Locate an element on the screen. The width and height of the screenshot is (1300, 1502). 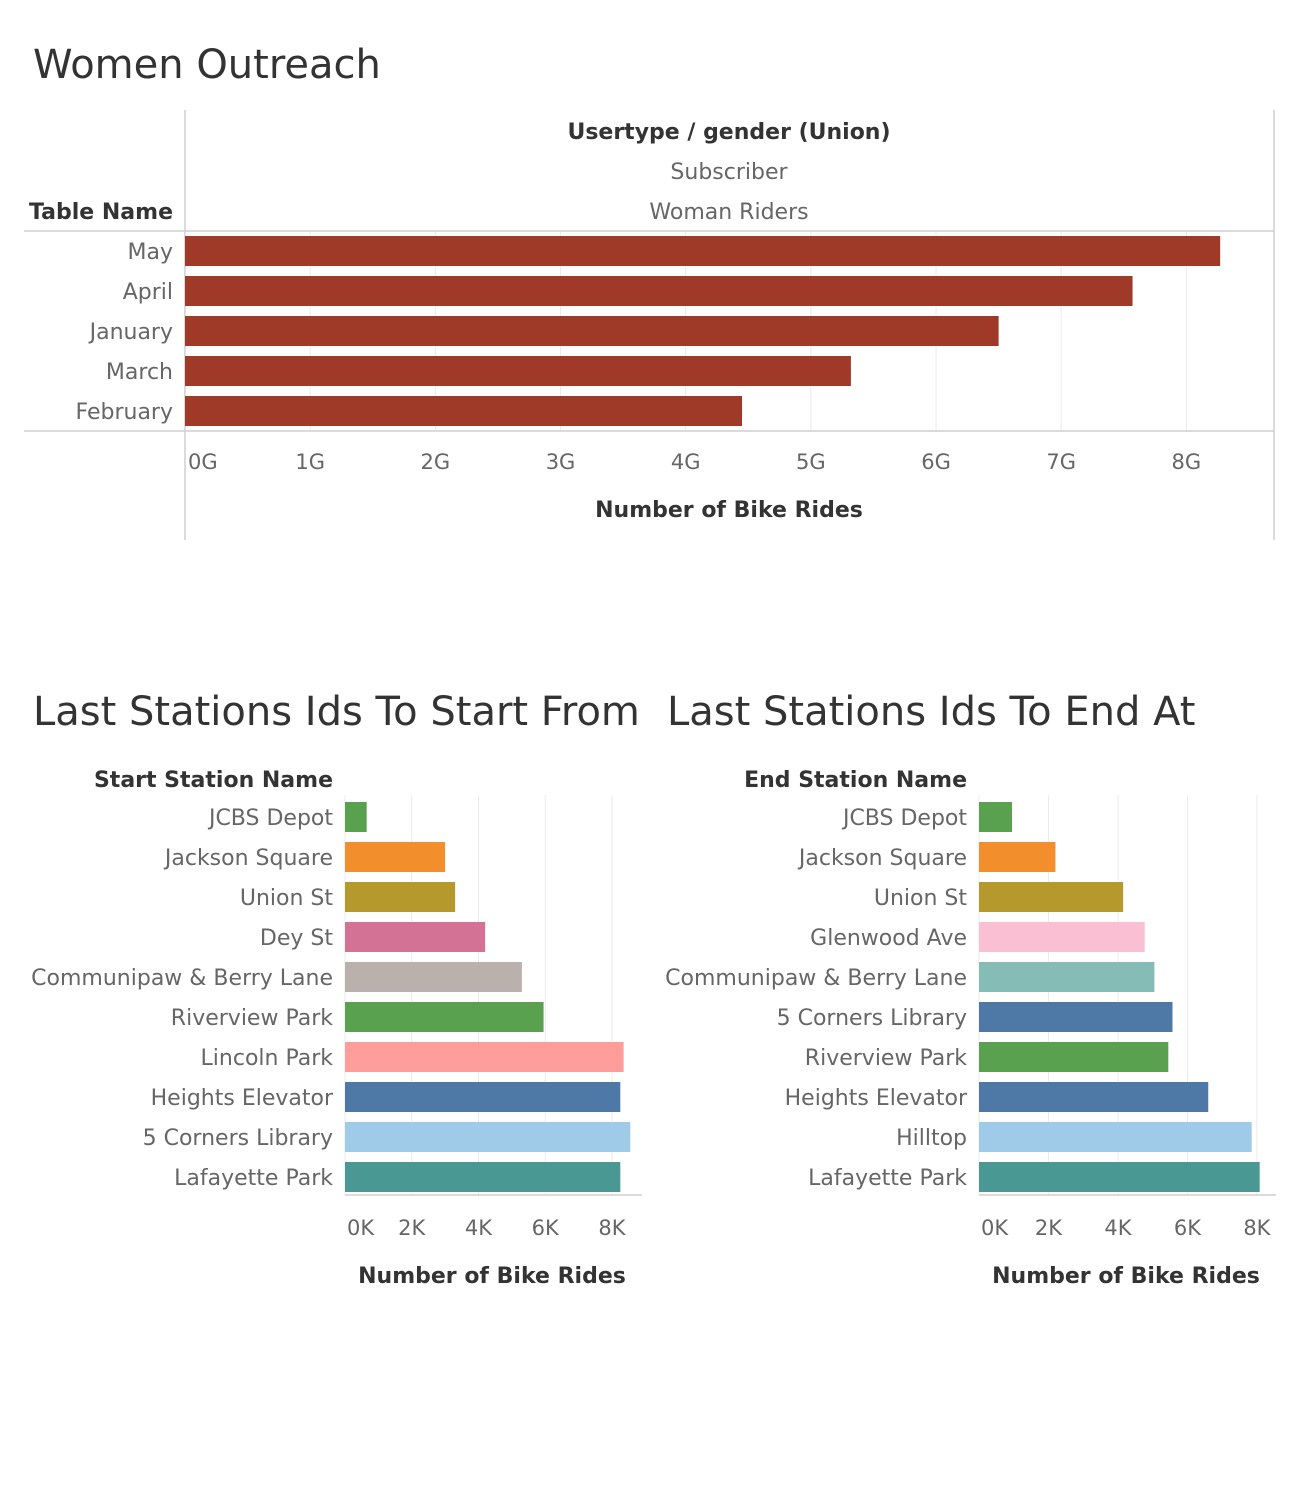
x-tick-label: 7G is located at coordinates (1061, 462).